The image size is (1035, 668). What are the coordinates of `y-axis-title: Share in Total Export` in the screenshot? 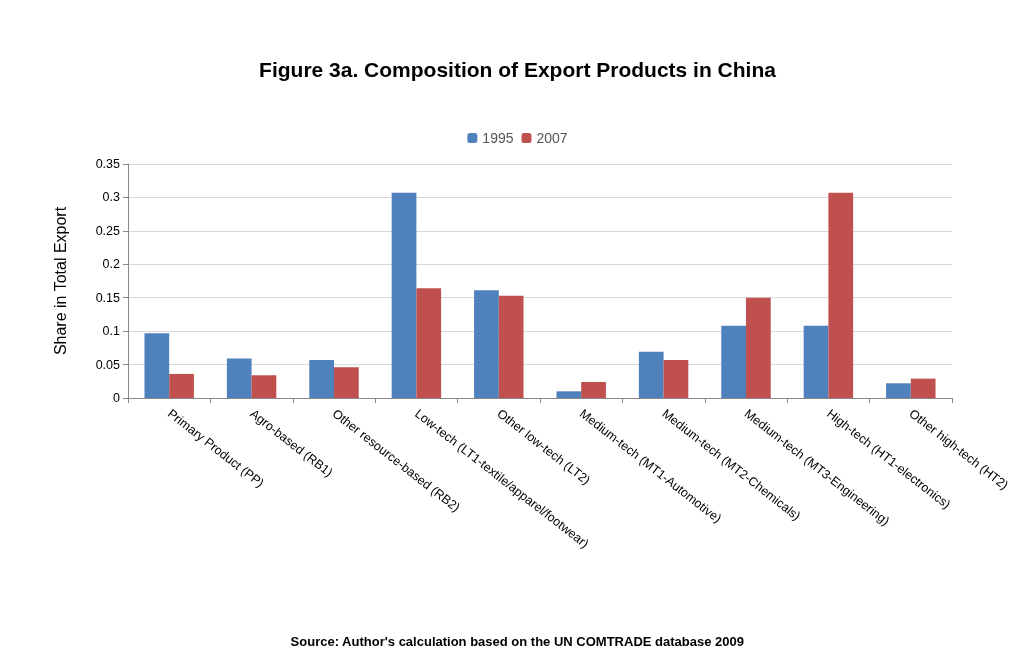 It's located at (60, 281).